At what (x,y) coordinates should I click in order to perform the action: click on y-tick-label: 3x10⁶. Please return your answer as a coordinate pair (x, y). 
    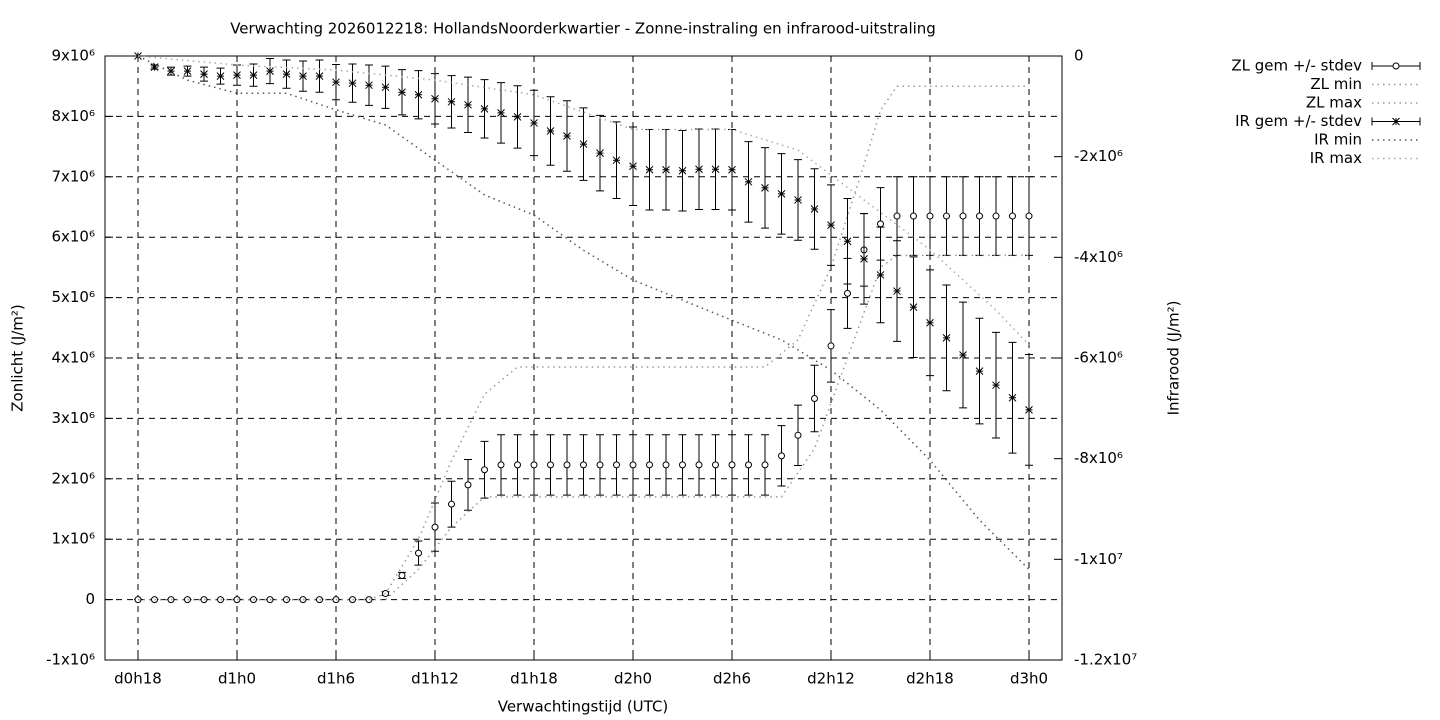
    Looking at the image, I should click on (73, 418).